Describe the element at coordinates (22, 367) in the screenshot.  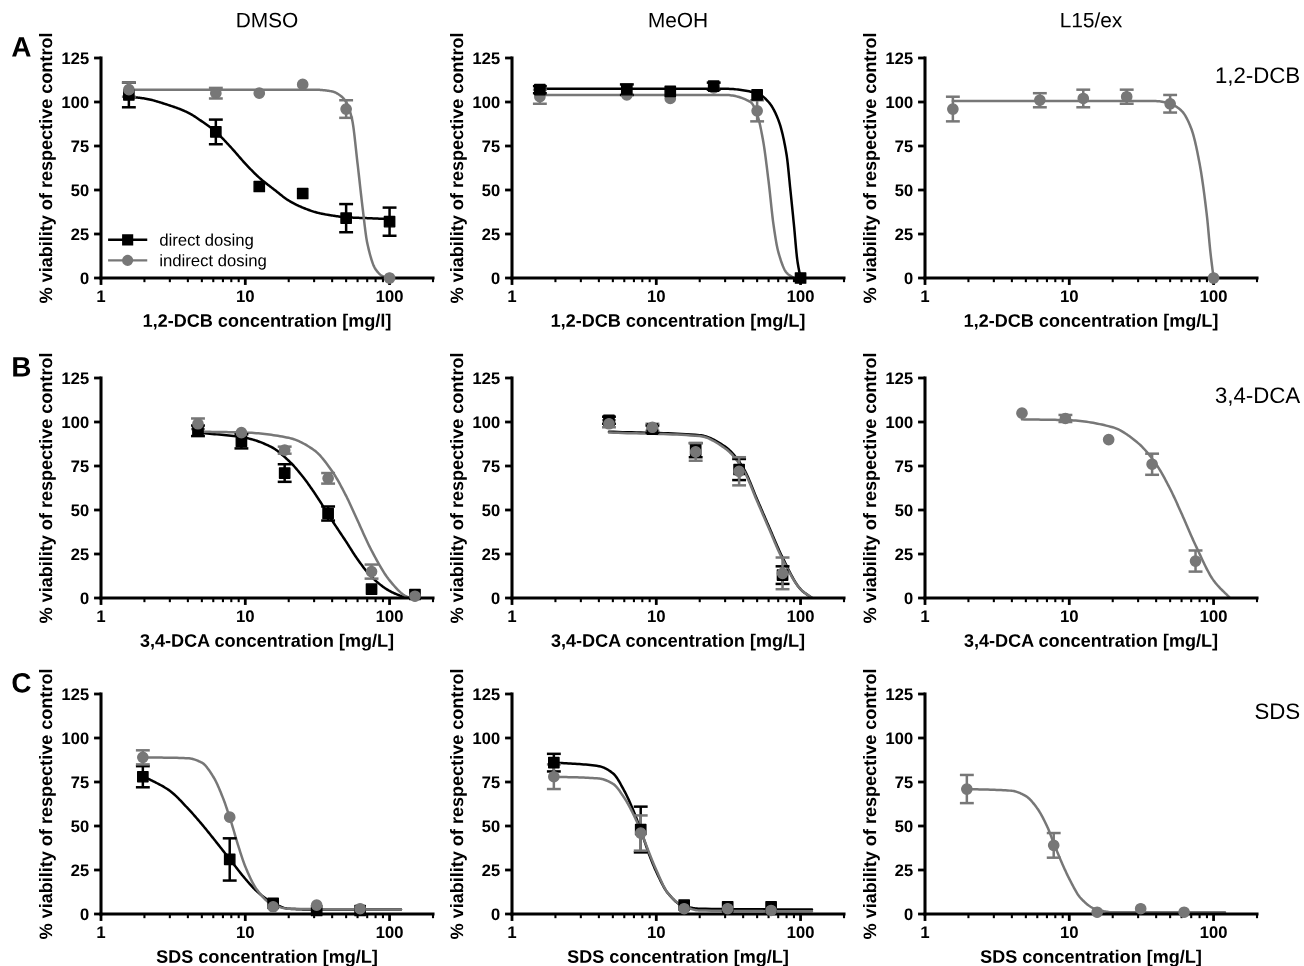
I see `text: B` at that location.